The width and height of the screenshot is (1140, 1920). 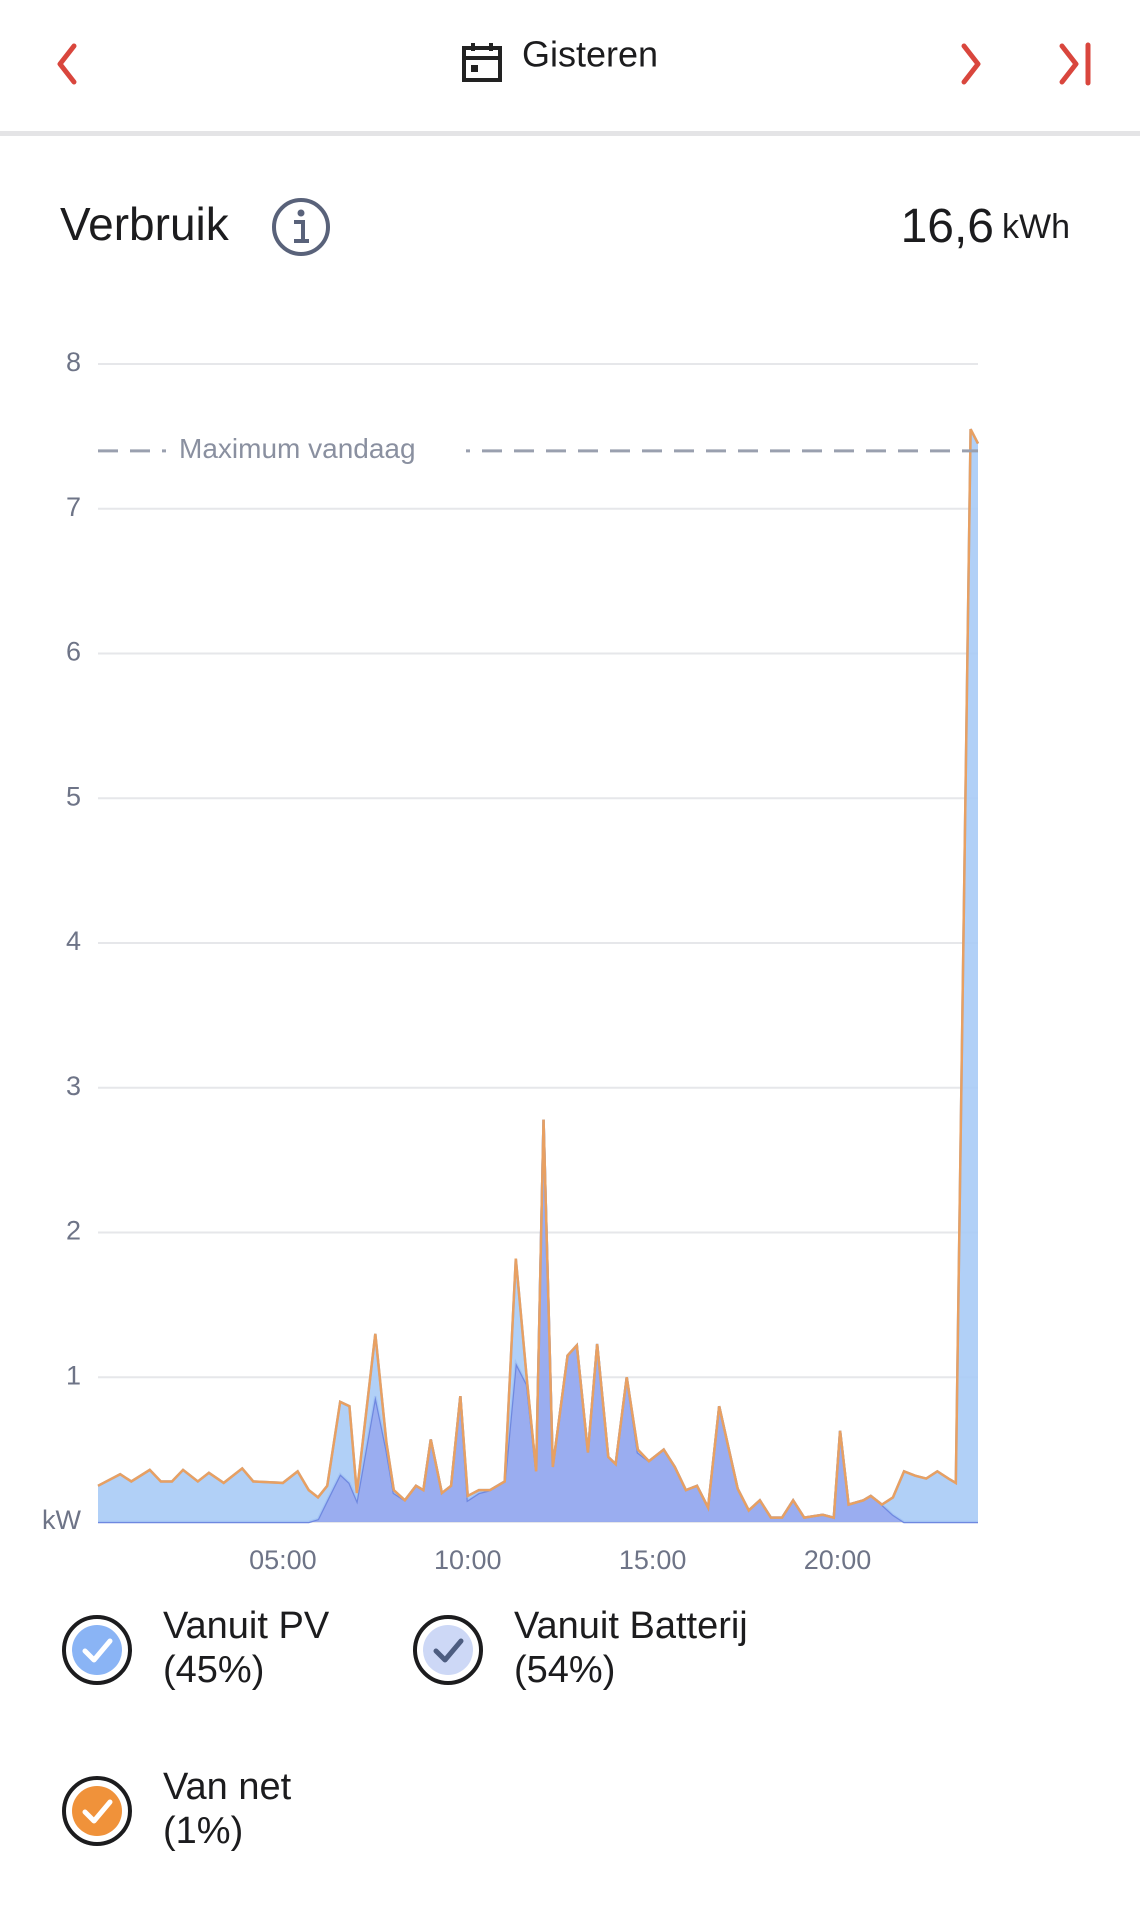 I want to click on info-button, so click(x=301, y=227).